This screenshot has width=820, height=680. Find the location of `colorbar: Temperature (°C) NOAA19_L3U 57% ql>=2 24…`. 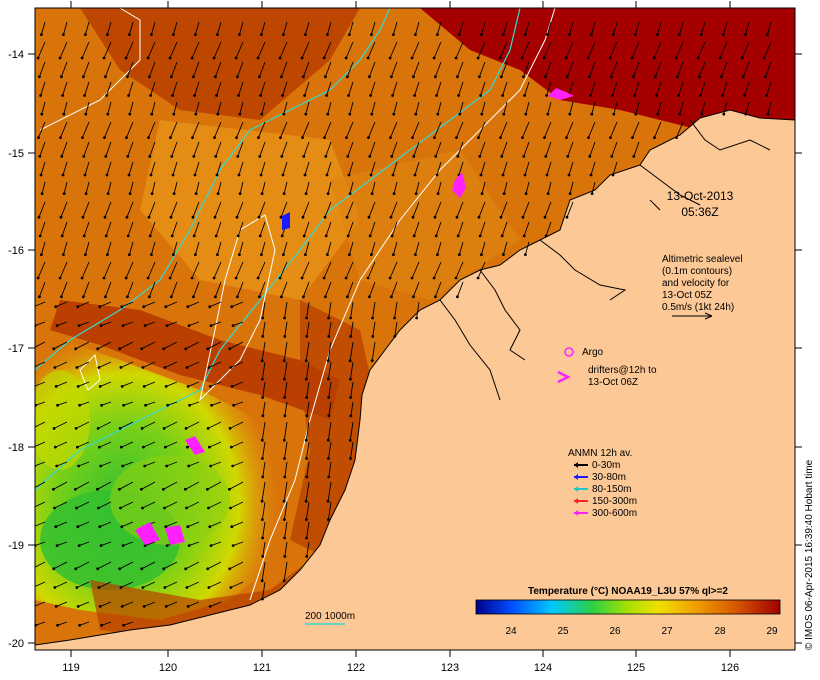

colorbar: Temperature (°C) NOAA19_L3U 57% ql>=2 24… is located at coordinates (628, 611).